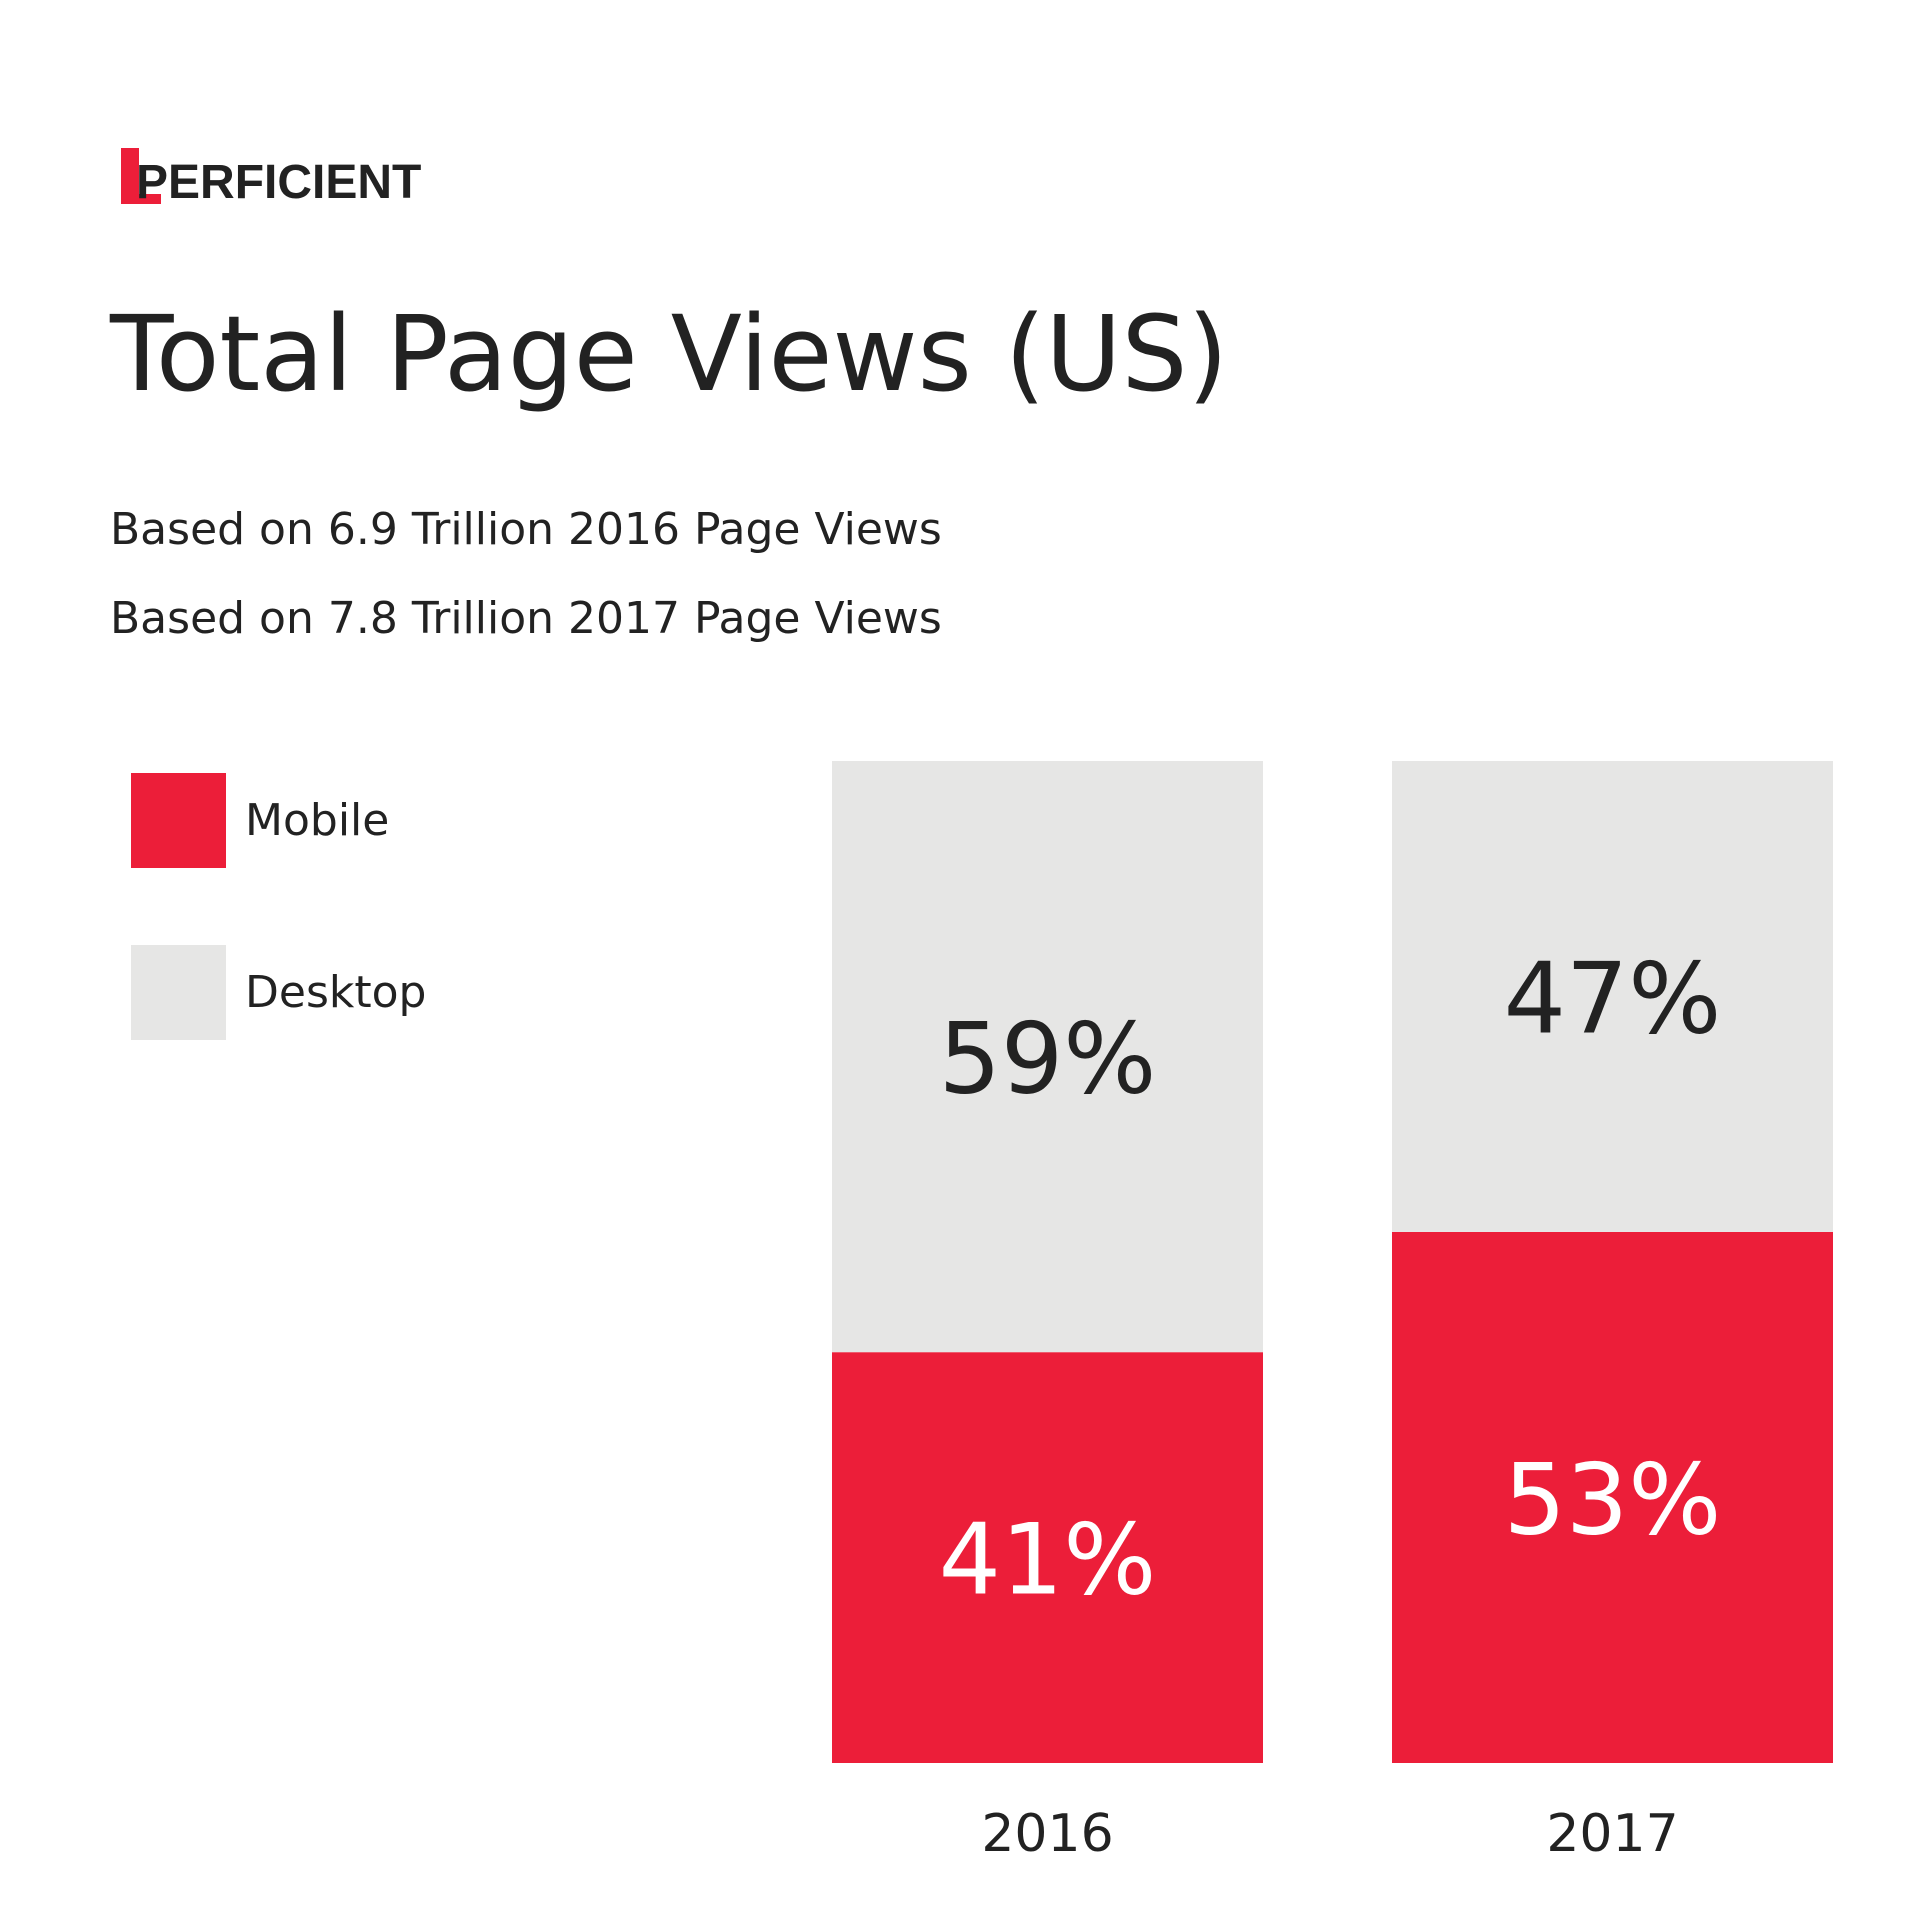  What do you see at coordinates (1048, 1561) in the screenshot?
I see `value-label: 41%` at bounding box center [1048, 1561].